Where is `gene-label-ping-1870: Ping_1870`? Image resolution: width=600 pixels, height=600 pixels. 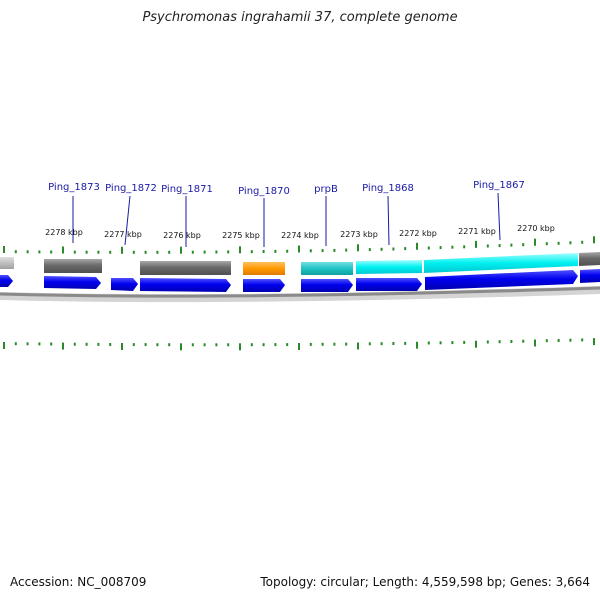 gene-label-ping-1870: Ping_1870 is located at coordinates (264, 191).